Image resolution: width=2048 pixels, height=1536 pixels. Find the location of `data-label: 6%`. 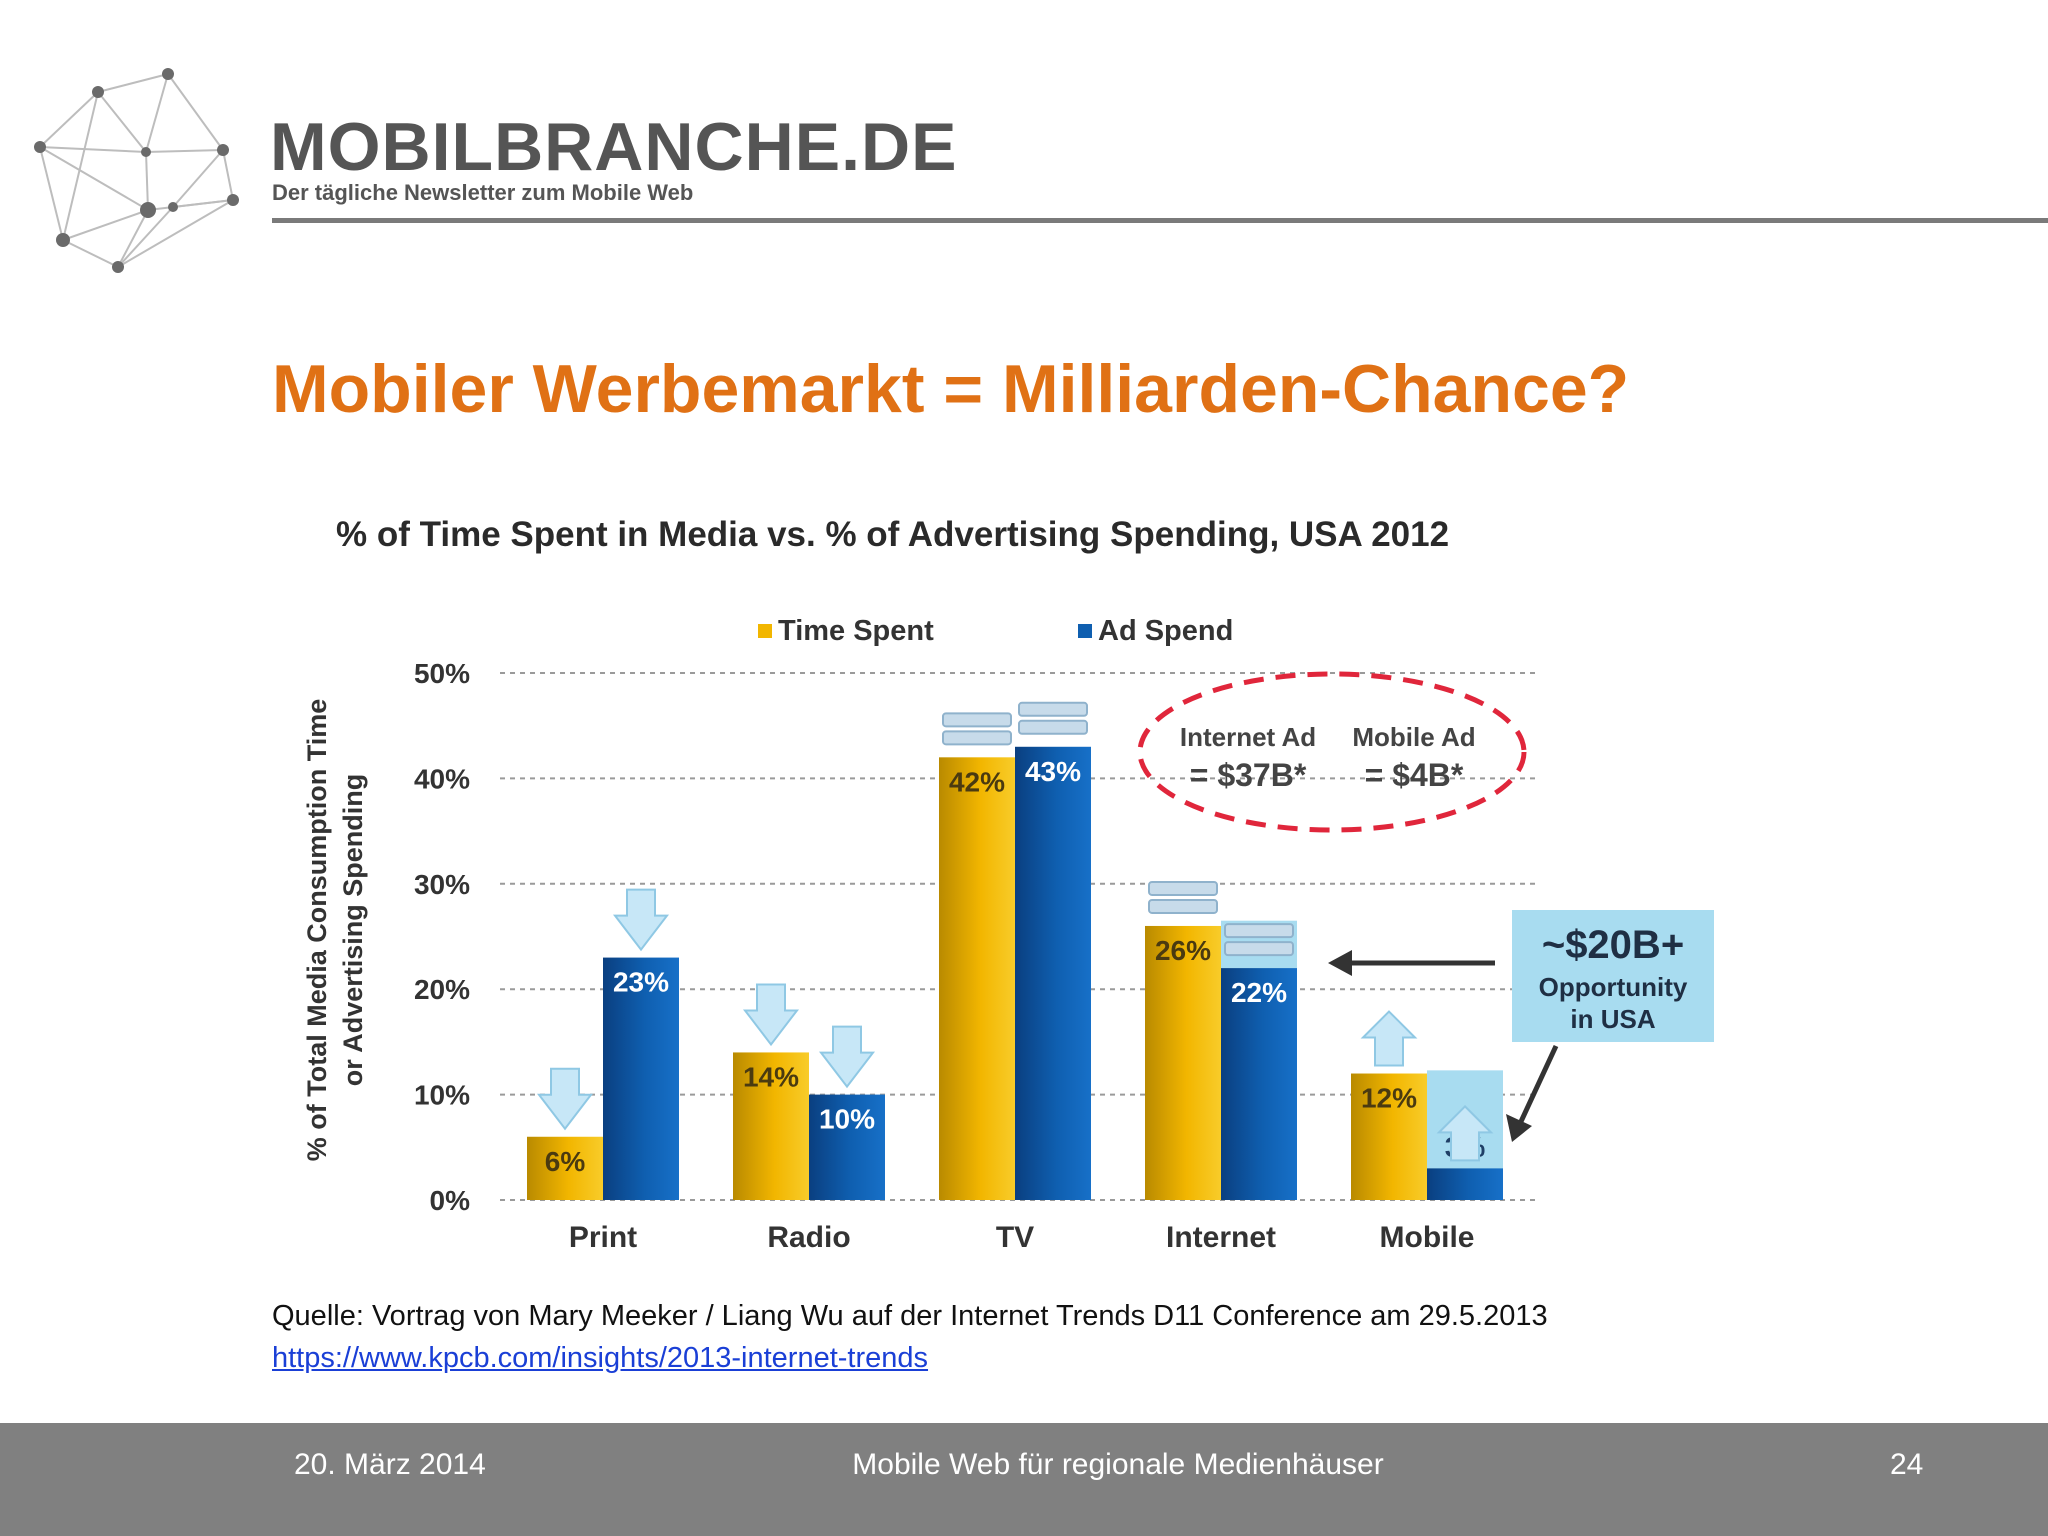

data-label: 6% is located at coordinates (565, 1161).